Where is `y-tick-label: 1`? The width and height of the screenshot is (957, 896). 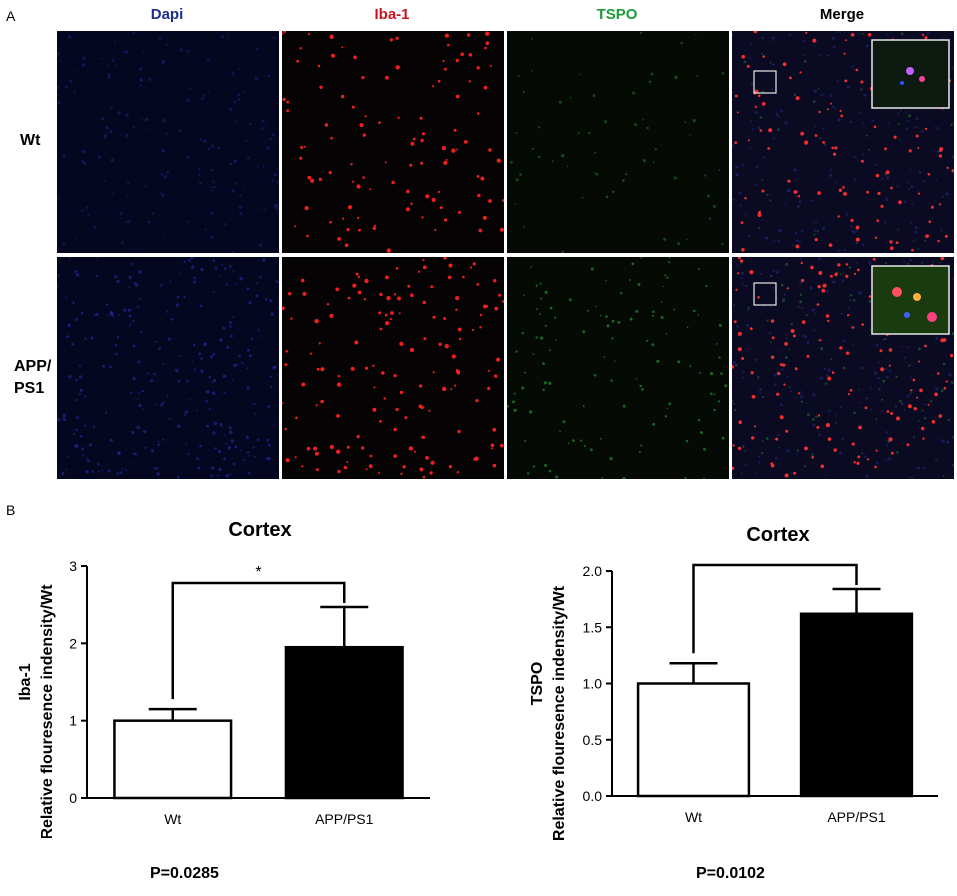 y-tick-label: 1 is located at coordinates (73, 721).